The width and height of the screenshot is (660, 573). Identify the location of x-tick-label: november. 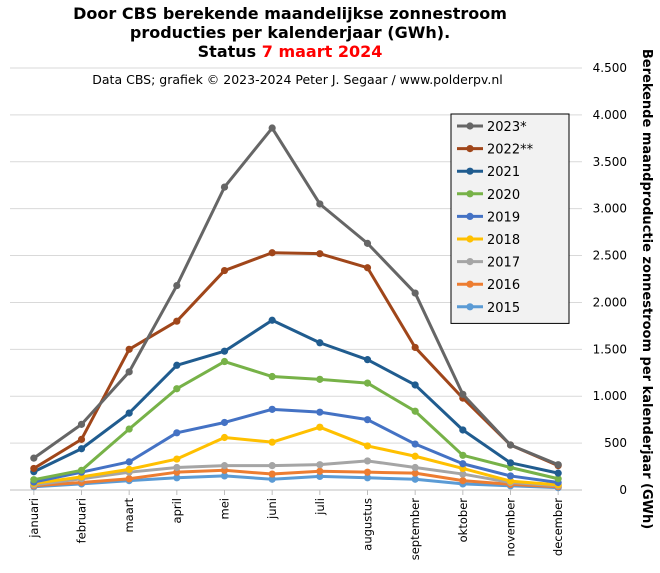
(511, 527).